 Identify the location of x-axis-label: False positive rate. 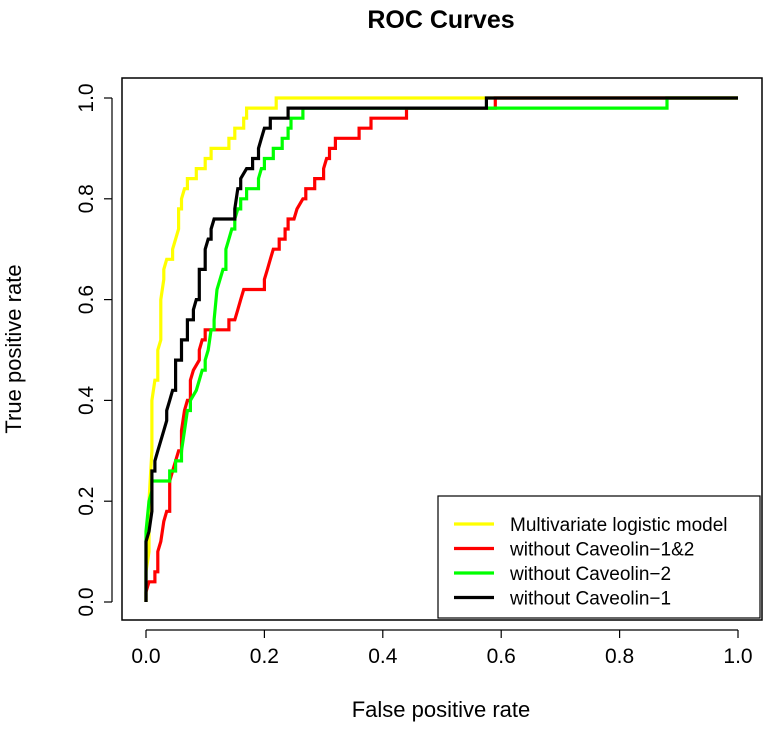
(441, 709).